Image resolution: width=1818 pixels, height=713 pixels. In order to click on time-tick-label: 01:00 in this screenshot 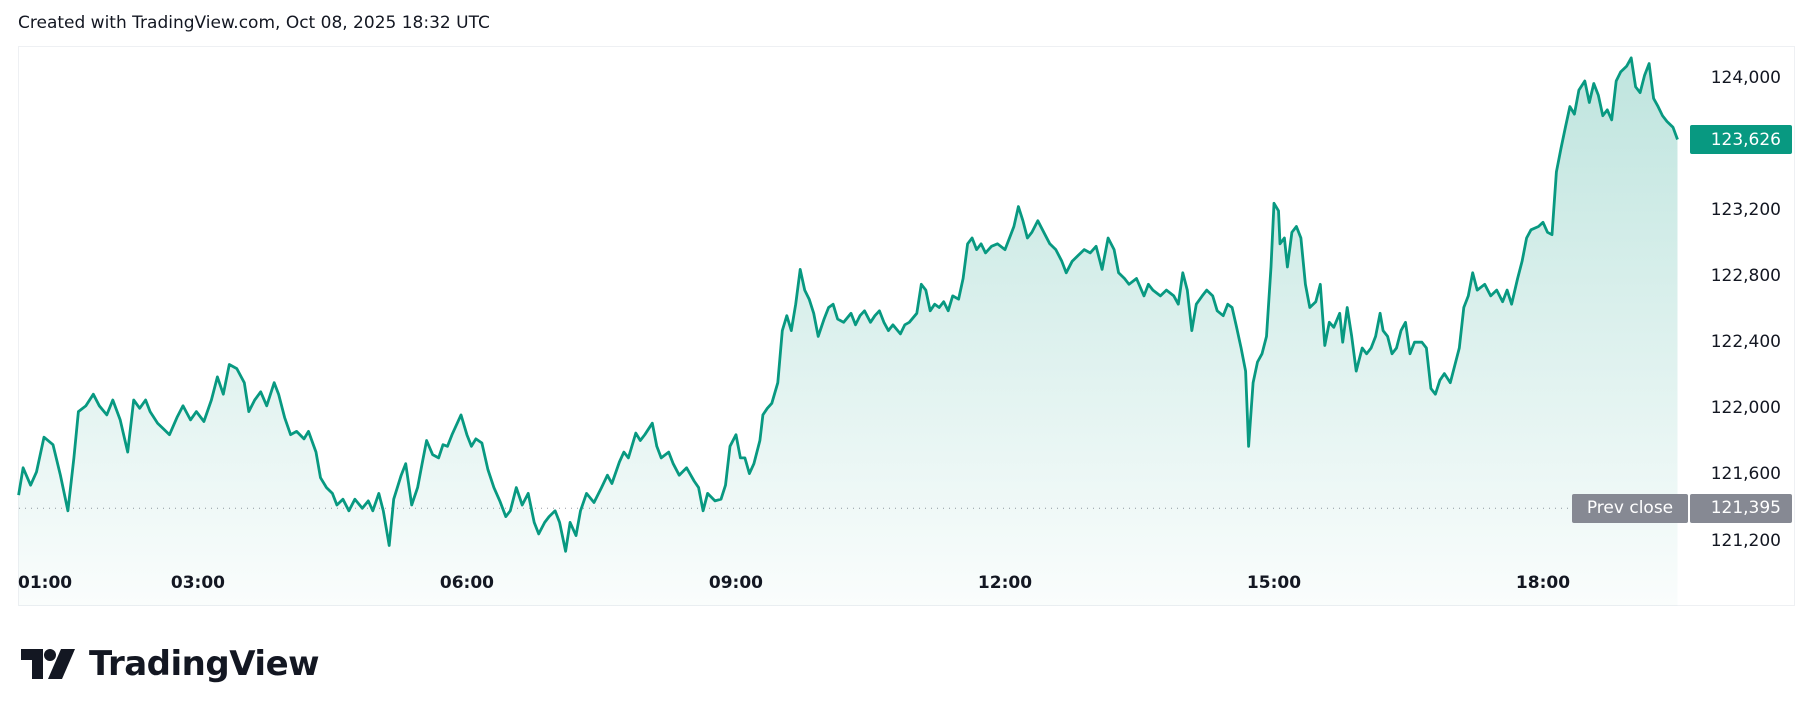, I will do `click(45, 583)`.